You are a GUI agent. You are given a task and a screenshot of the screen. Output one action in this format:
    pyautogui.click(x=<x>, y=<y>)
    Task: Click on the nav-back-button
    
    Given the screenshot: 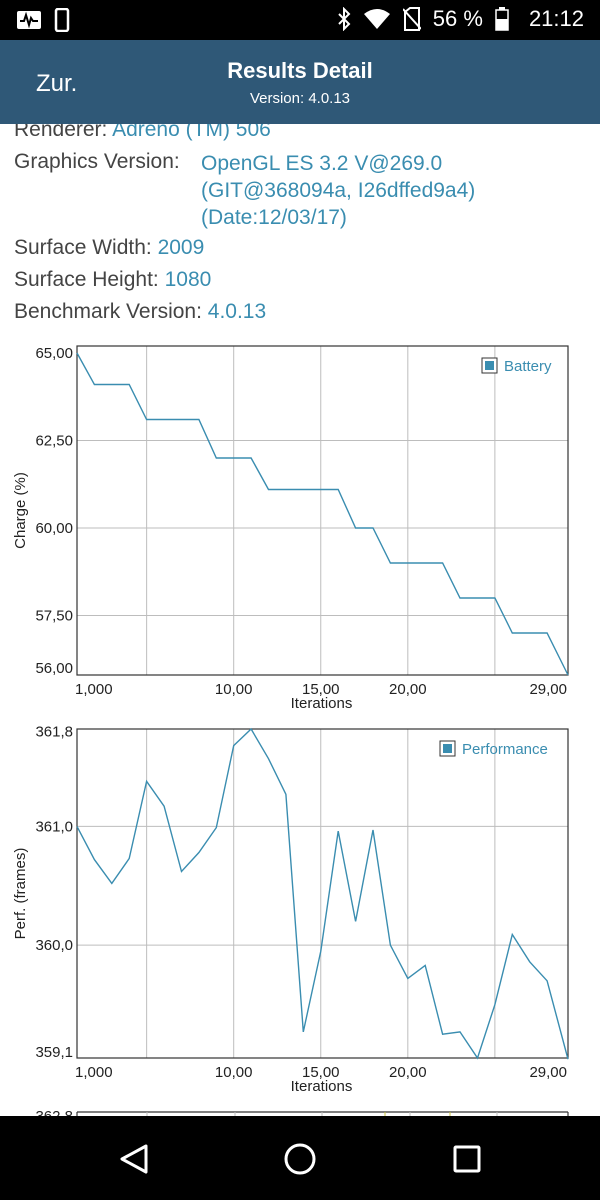 What is the action you would take?
    pyautogui.click(x=134, y=1159)
    